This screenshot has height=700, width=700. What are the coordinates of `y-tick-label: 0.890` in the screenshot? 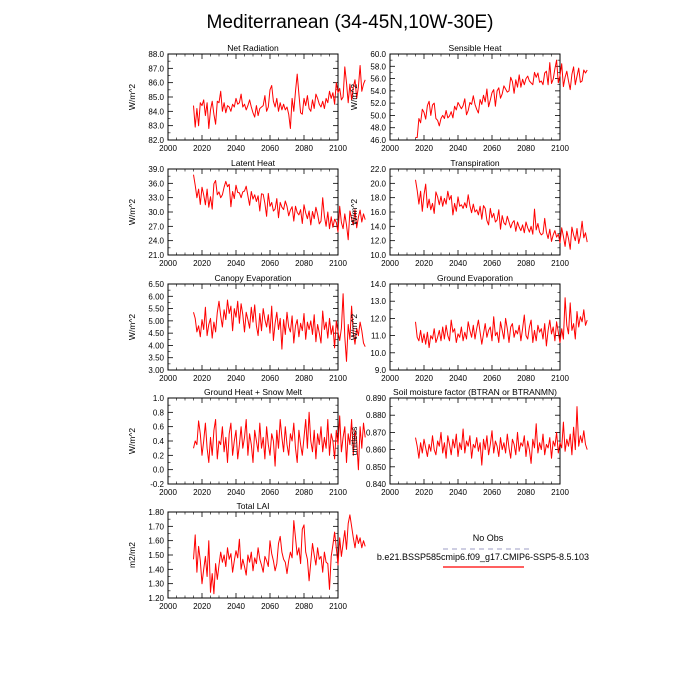 It's located at (376, 398).